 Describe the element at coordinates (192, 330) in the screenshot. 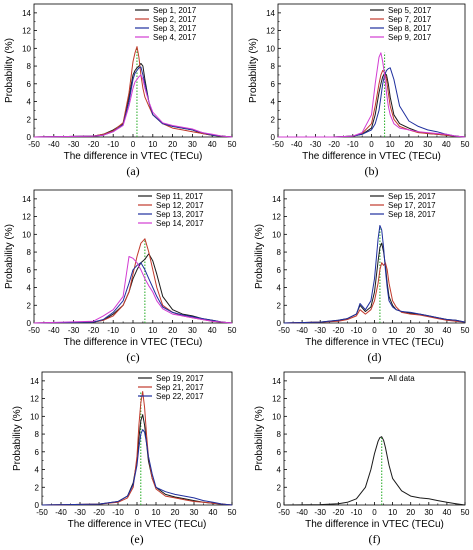

I see `x-tick-label: 30` at that location.